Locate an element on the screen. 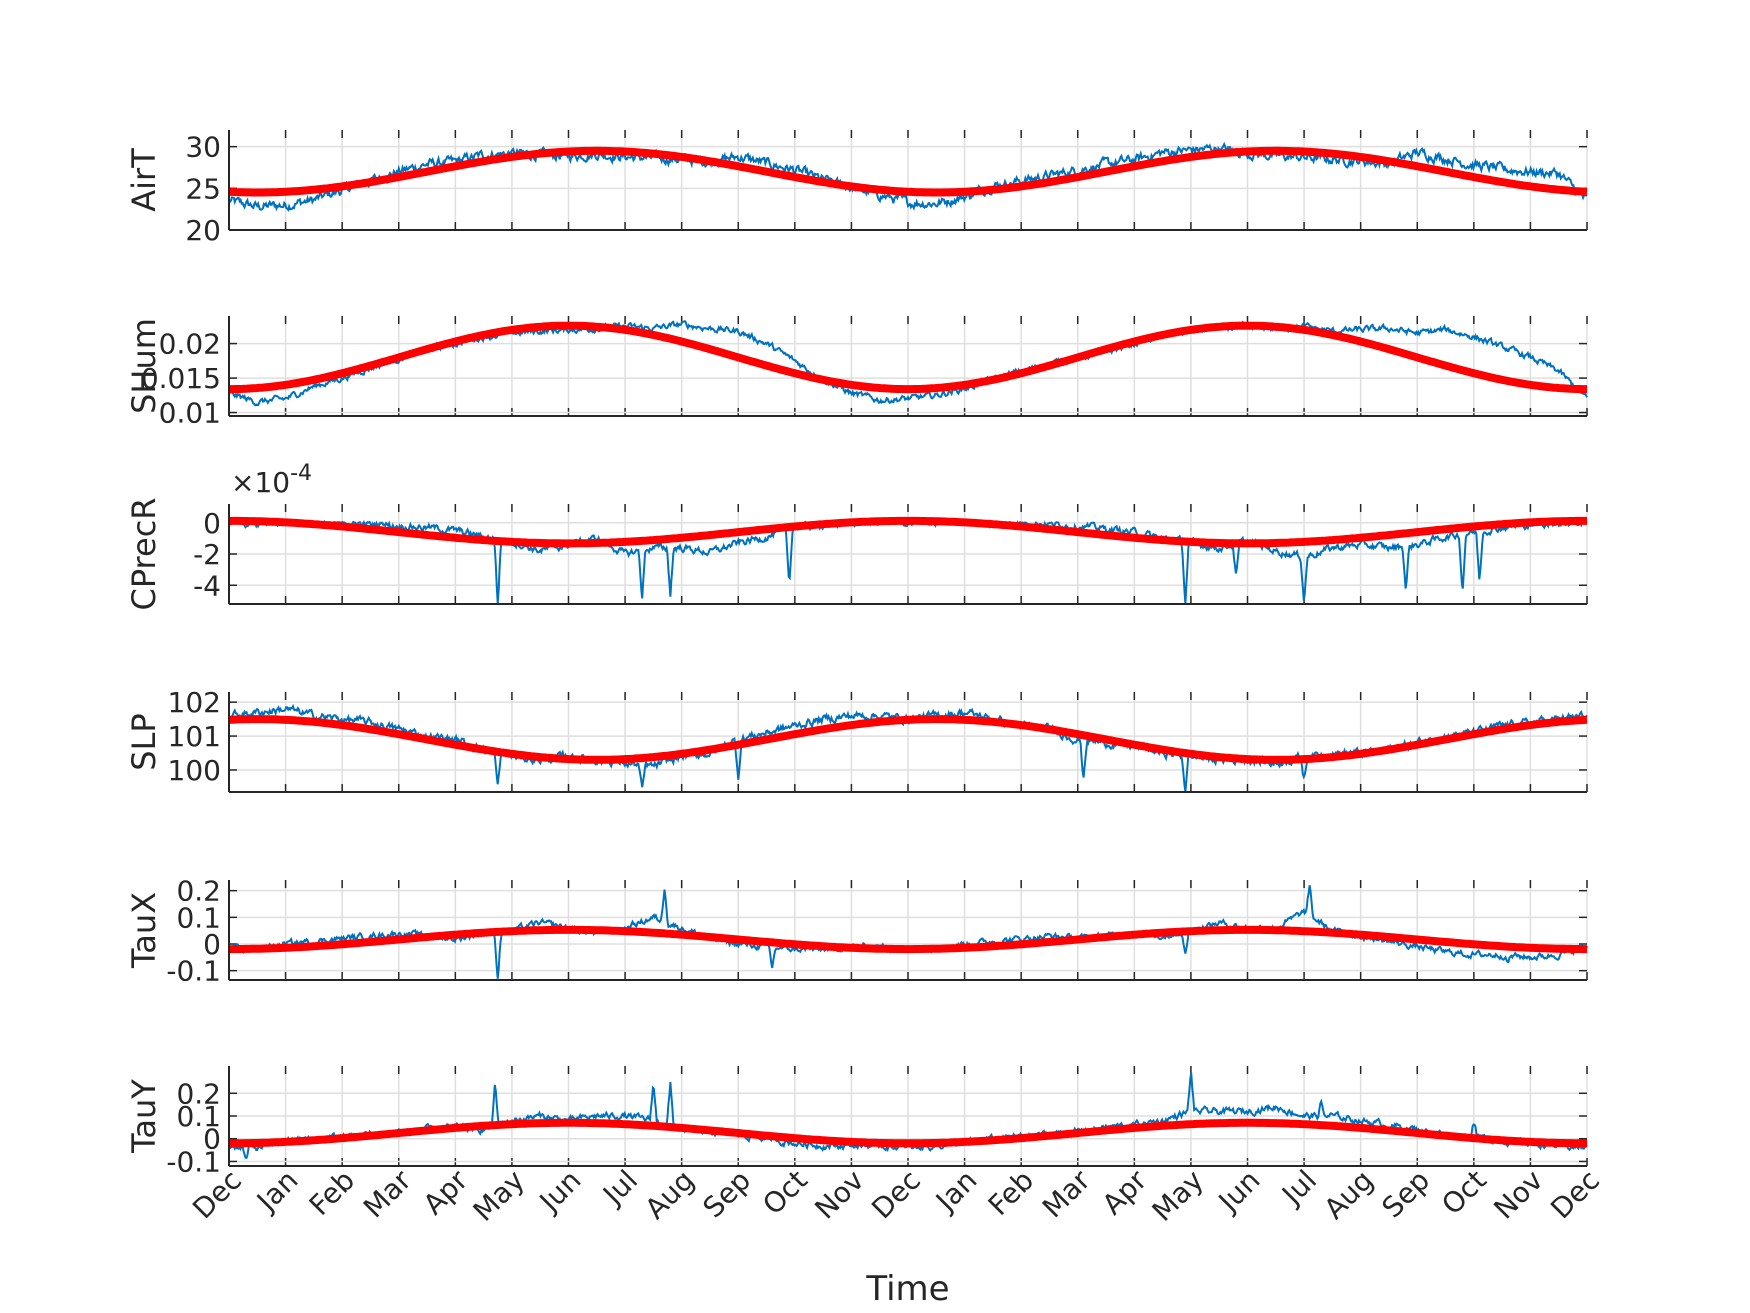 The width and height of the screenshot is (1750, 1313). y-tick-label: -2 is located at coordinates (207, 554).